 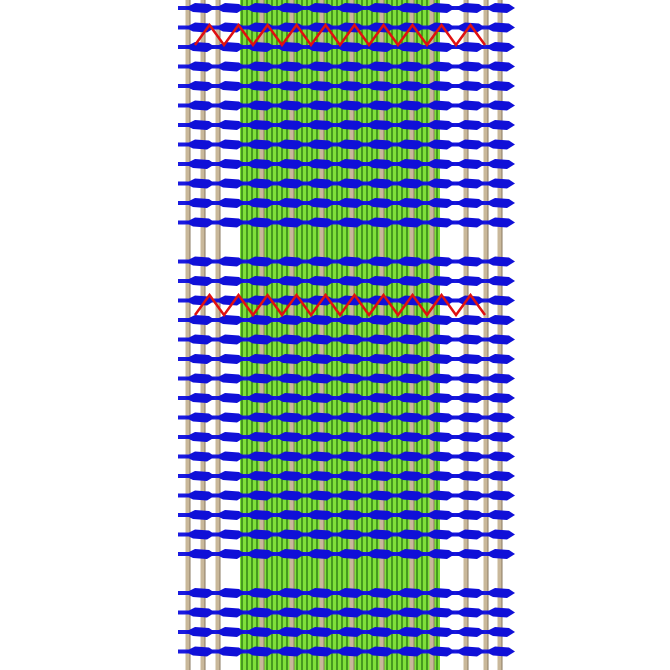 I want to click on column, so click(x=486, y=335).